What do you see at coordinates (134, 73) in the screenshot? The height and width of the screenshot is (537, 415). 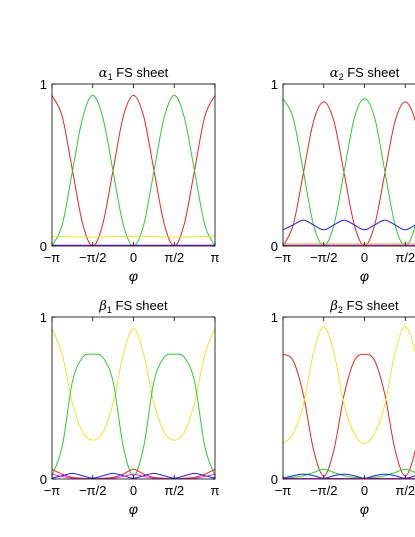 I see `panel-title: α1 FS sheet` at bounding box center [134, 73].